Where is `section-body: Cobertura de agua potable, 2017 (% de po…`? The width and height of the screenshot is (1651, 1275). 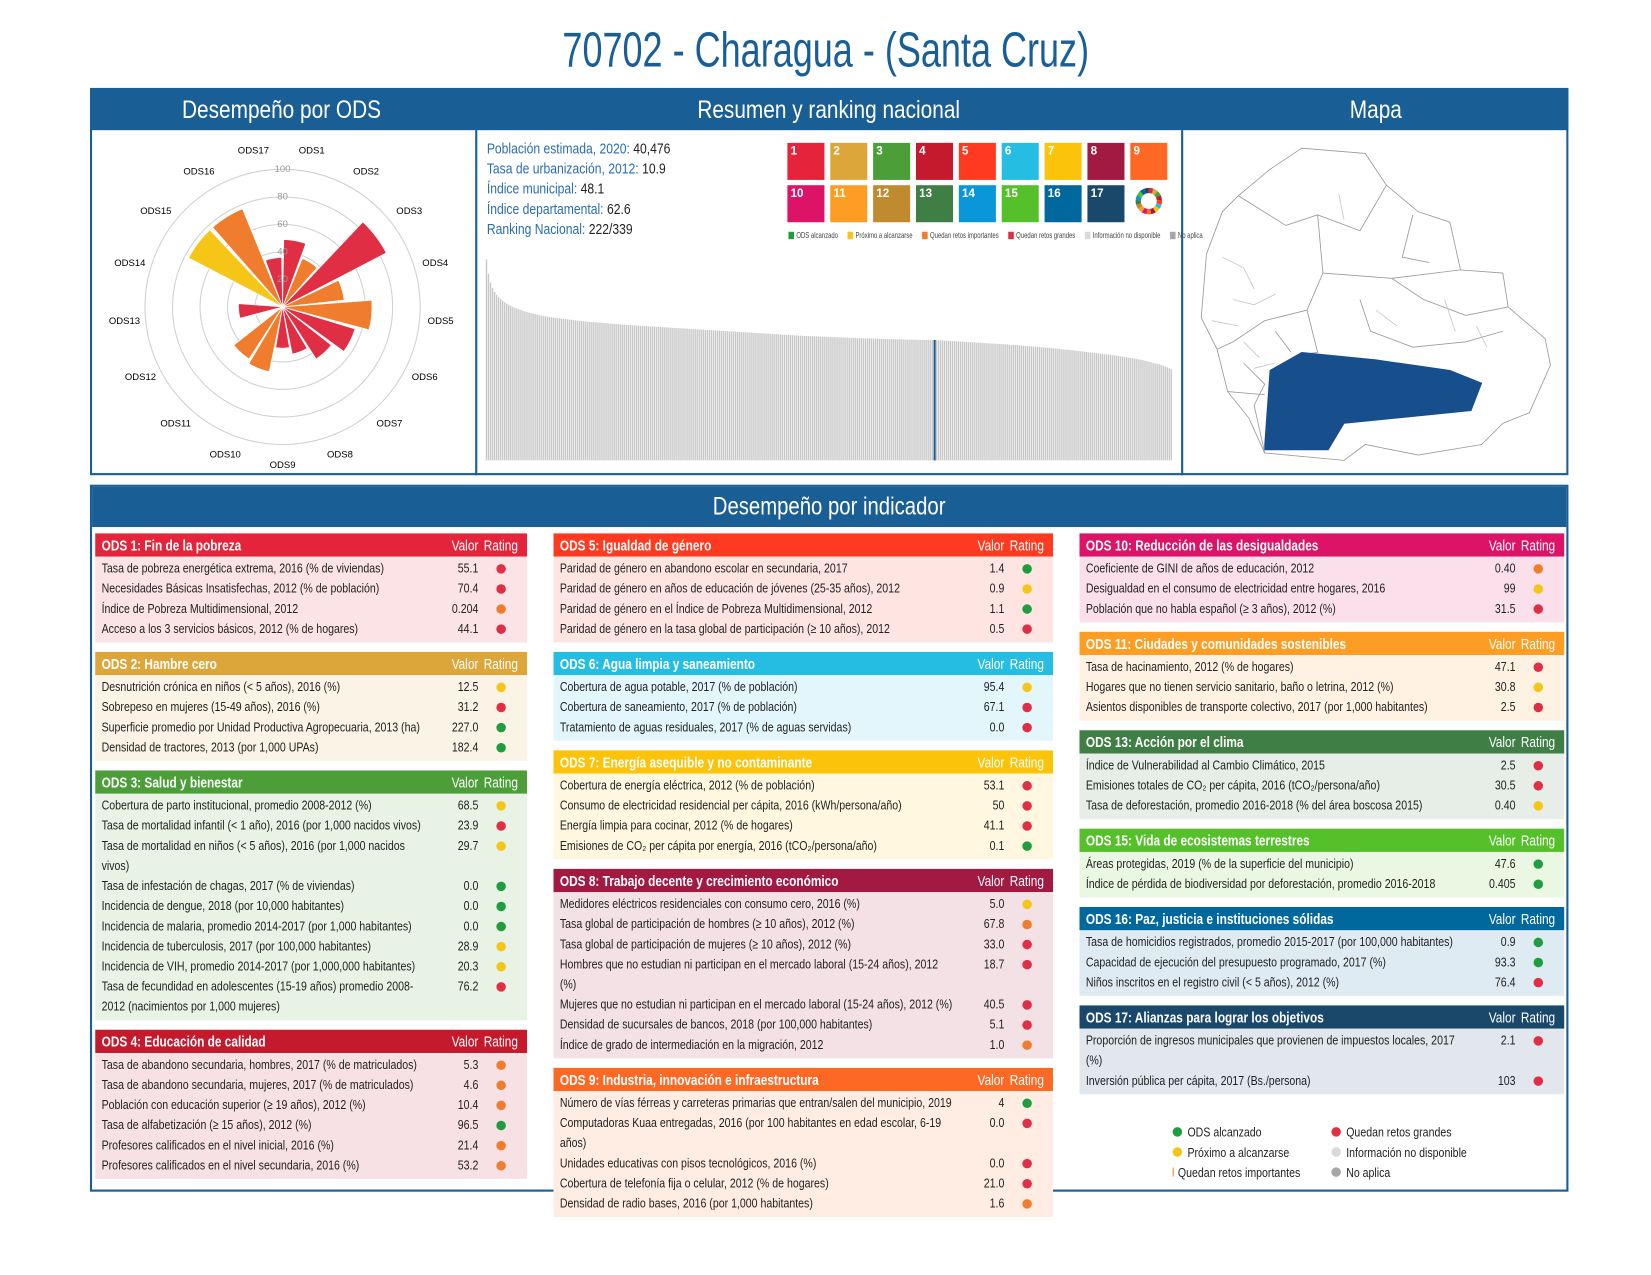 section-body: Cobertura de agua potable, 2017 (% de po… is located at coordinates (803, 708).